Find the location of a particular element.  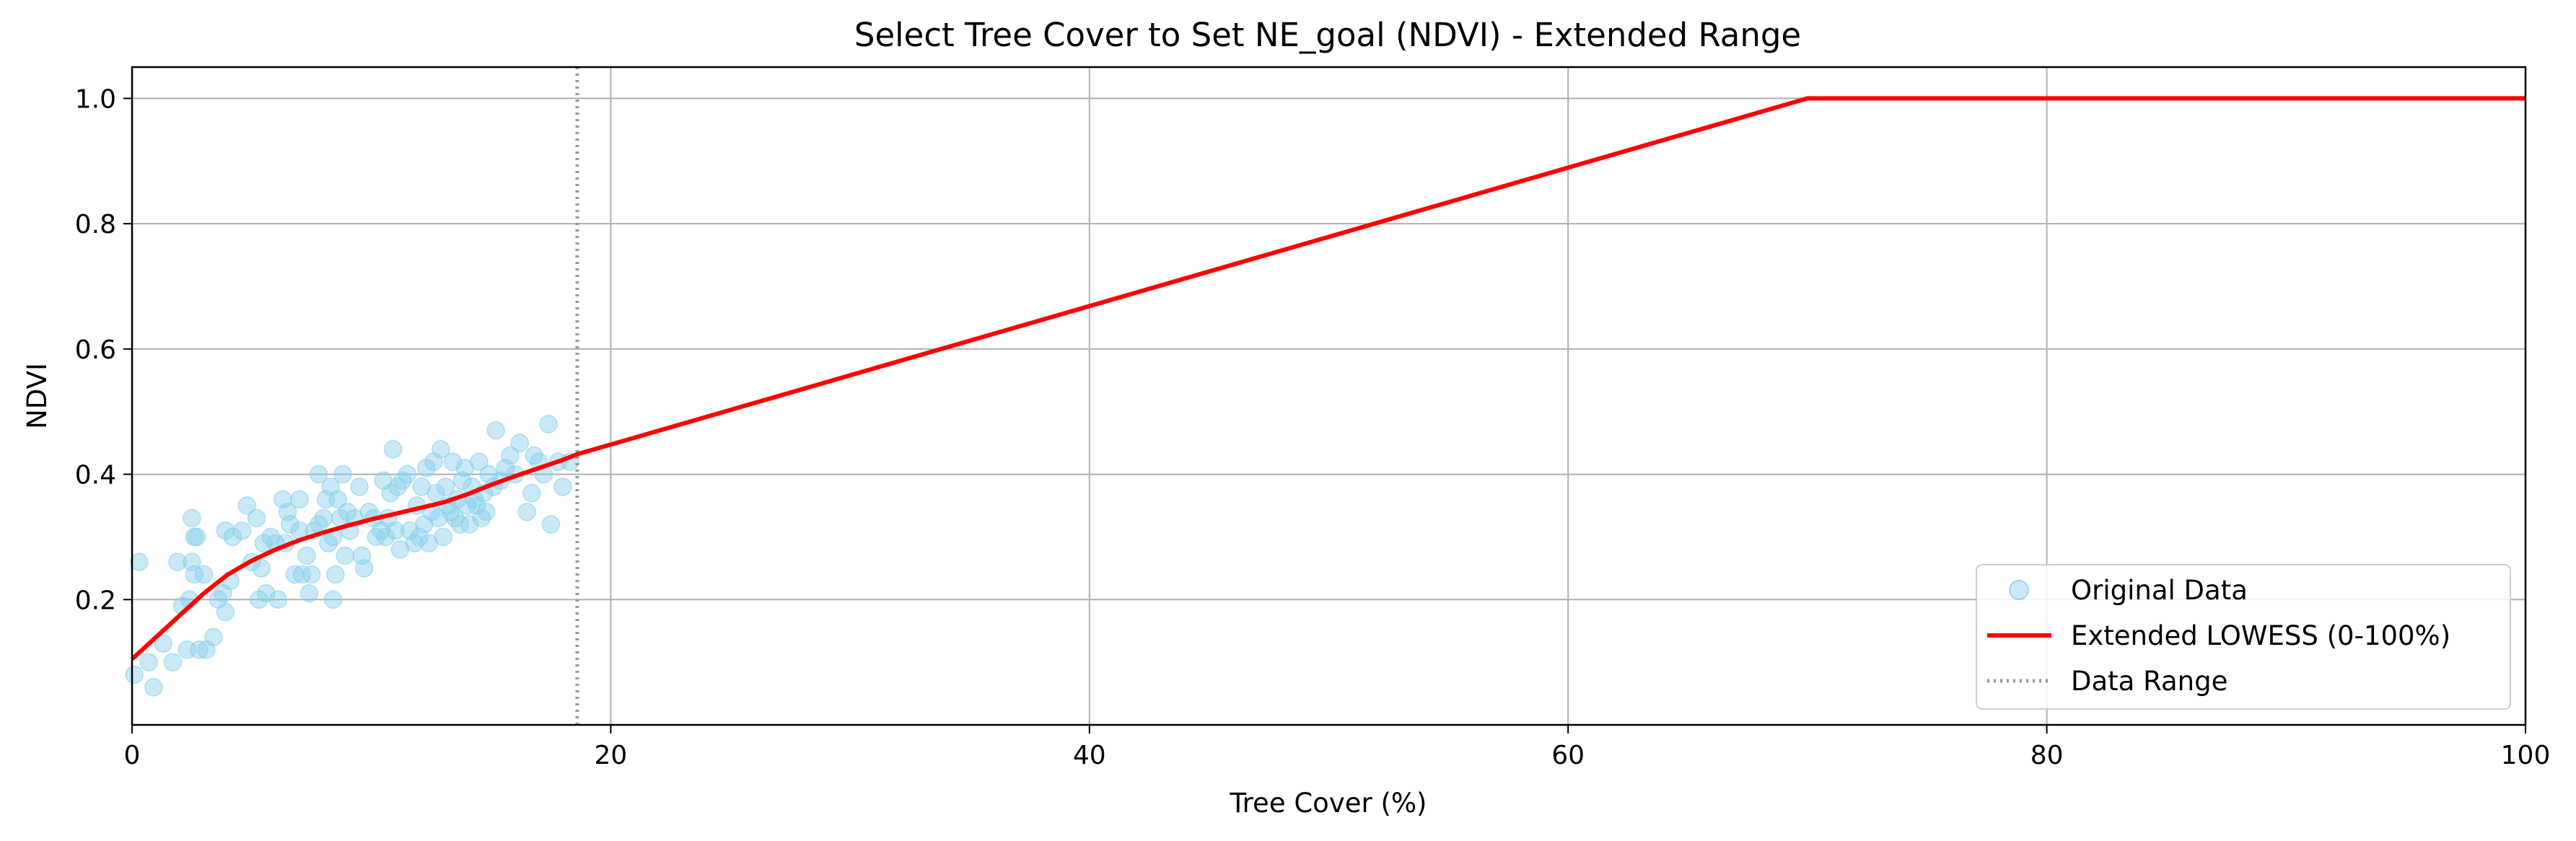

x-tick-label: 100 is located at coordinates (2526, 755).